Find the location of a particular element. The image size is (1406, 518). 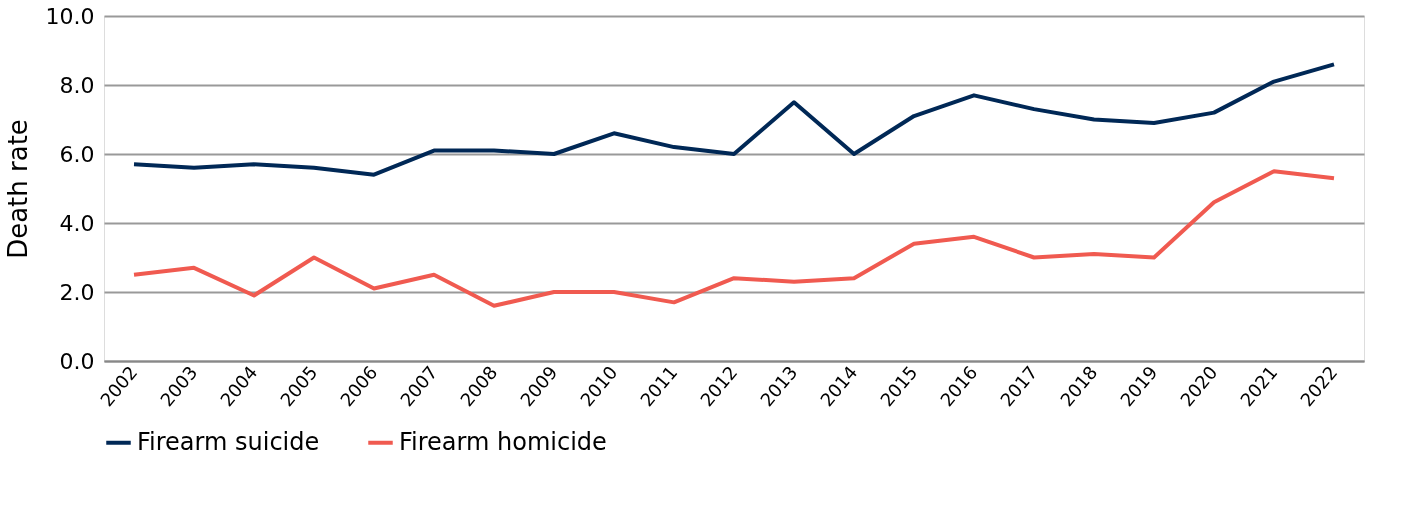

legend-label: Firearm suicide is located at coordinates (228, 441).